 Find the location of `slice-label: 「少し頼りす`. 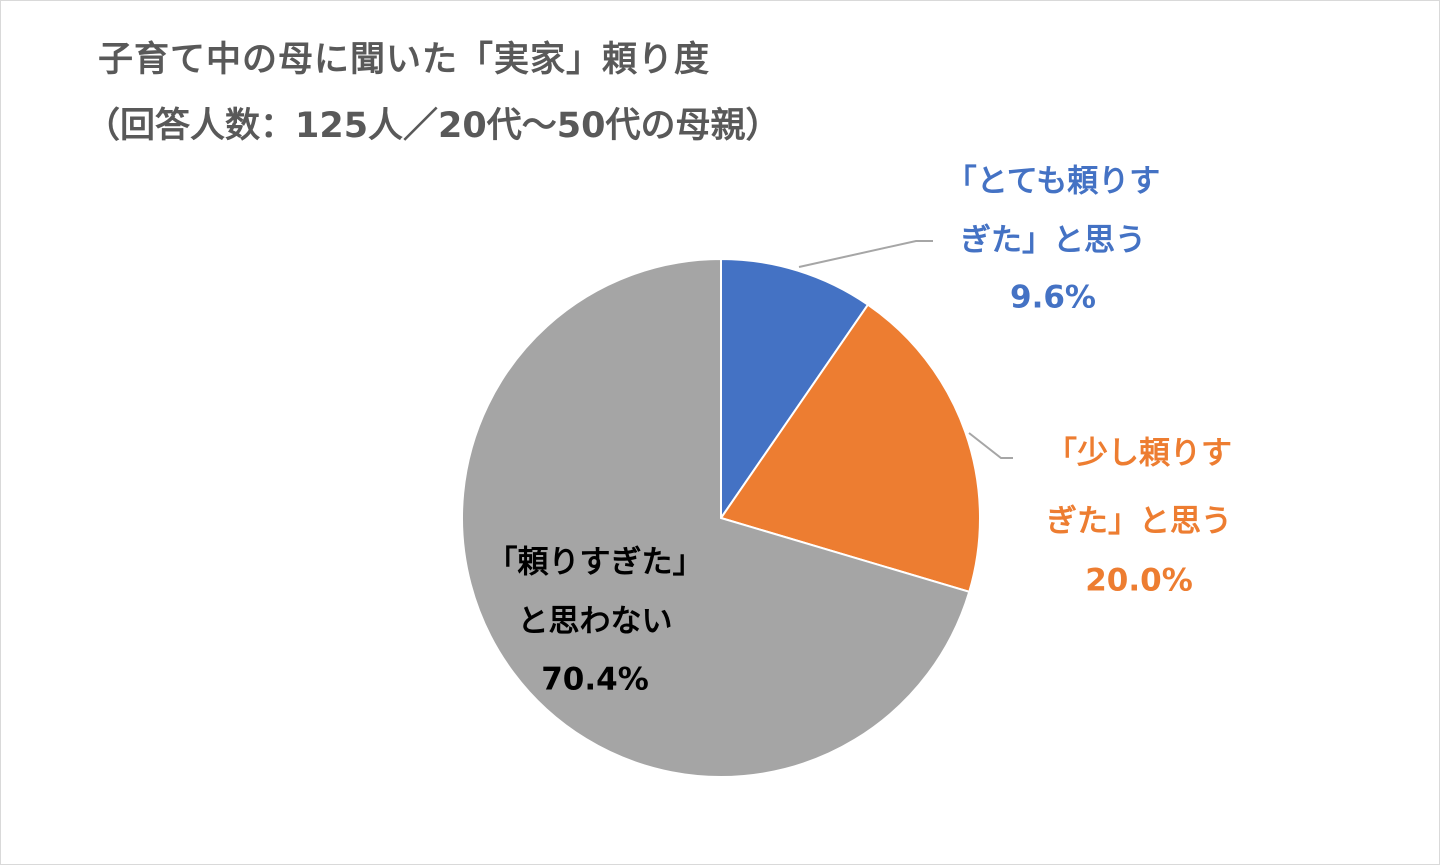

slice-label: 「少し頼りす is located at coordinates (1139, 454).